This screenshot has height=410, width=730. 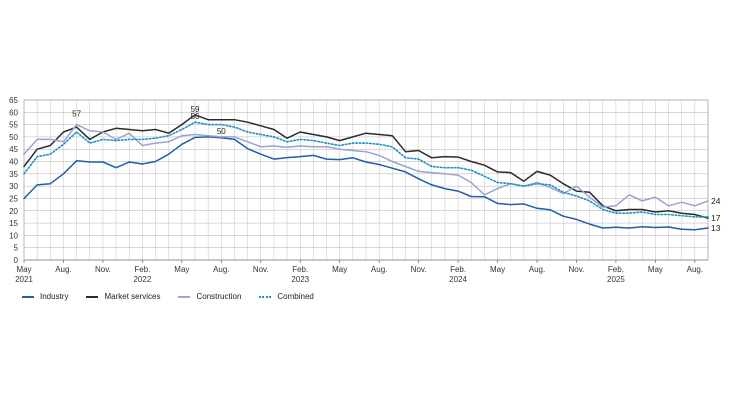 I want to click on legend-item-industry: Industry, so click(x=45, y=296).